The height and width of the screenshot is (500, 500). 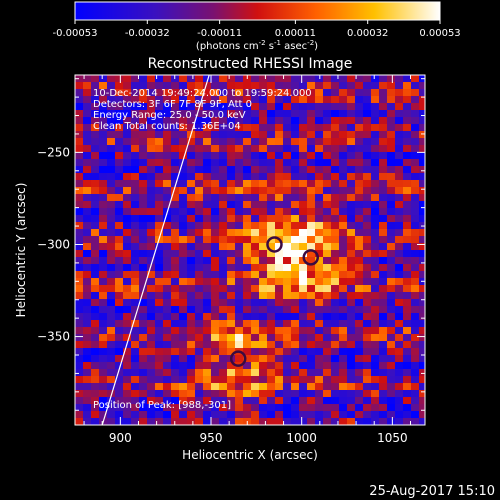 I want to click on y-tick-label: −300, so click(x=53, y=244).